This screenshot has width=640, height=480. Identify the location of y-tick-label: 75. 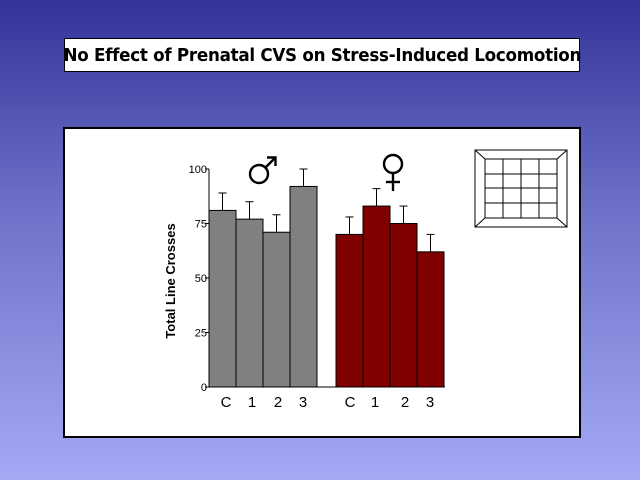
(201, 225).